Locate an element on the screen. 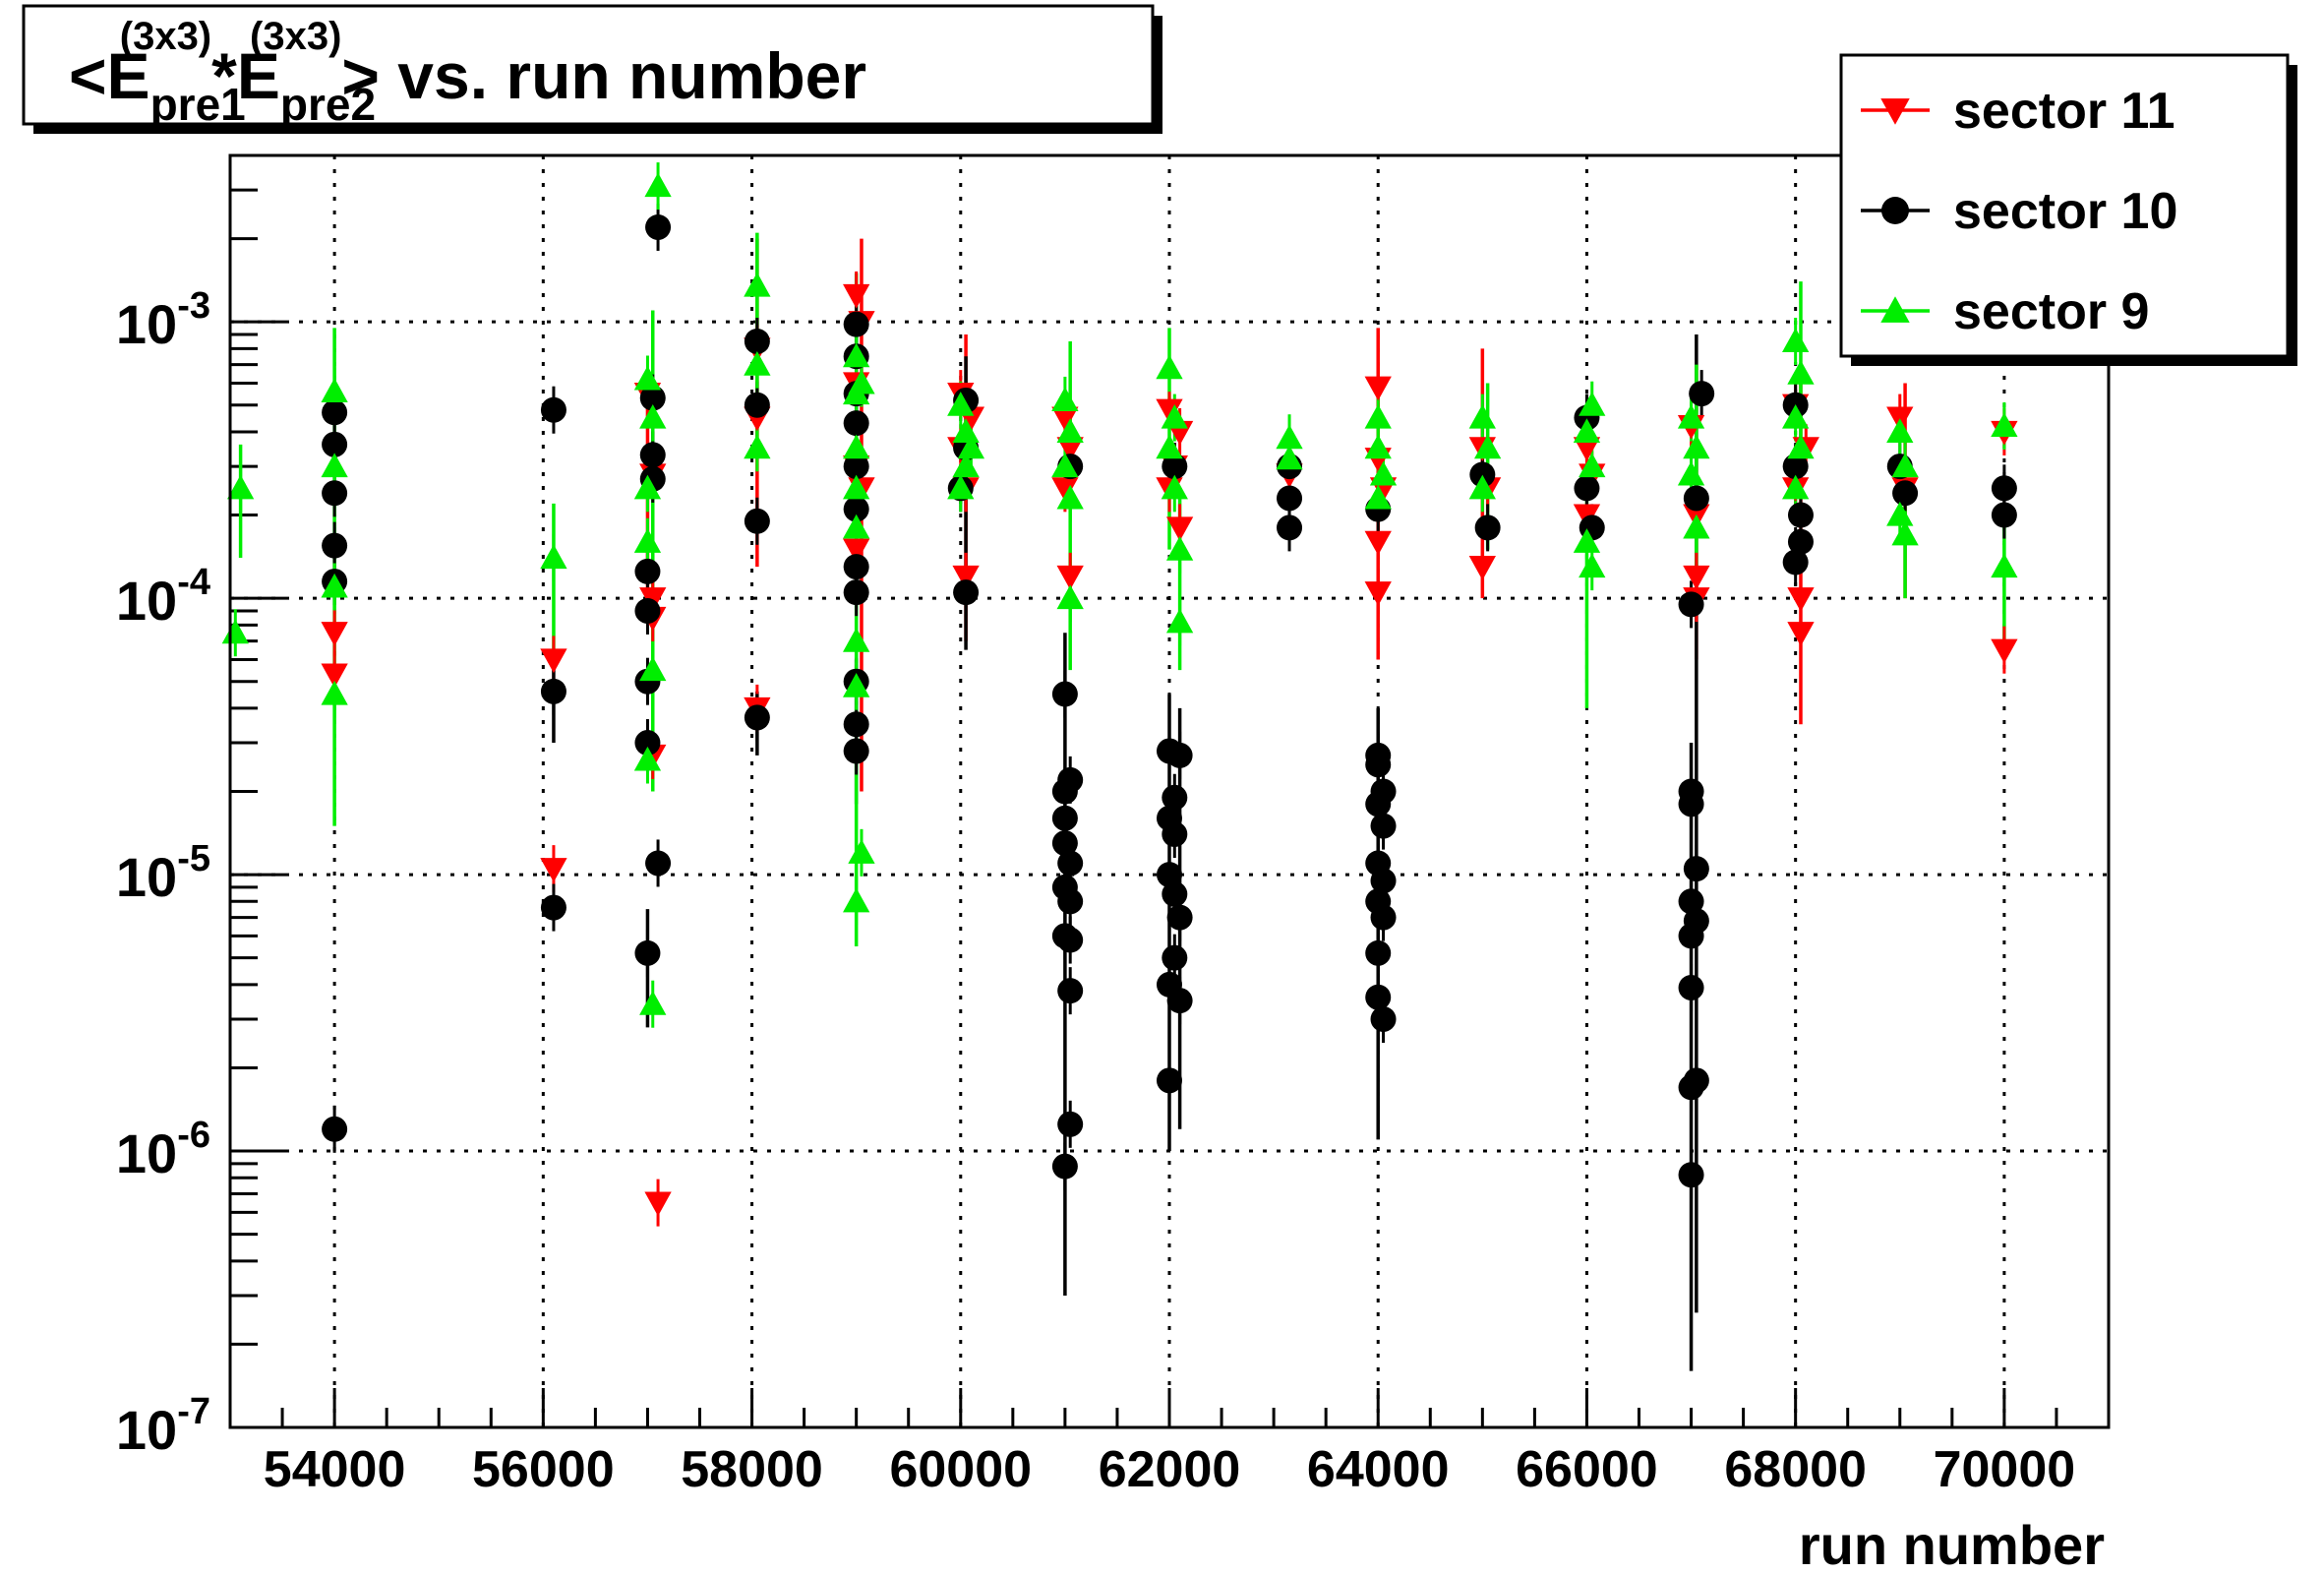 This screenshot has height=1574, width=2324. title-suffix: > vs. run number is located at coordinates (603, 75).